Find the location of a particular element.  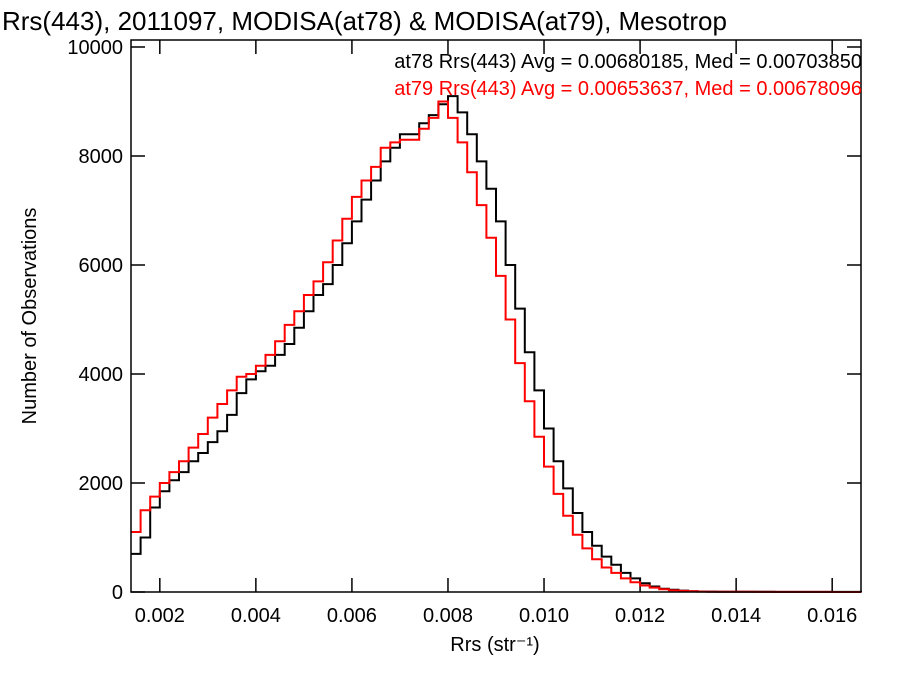

x-tick-label: 0.008 is located at coordinates (448, 616).